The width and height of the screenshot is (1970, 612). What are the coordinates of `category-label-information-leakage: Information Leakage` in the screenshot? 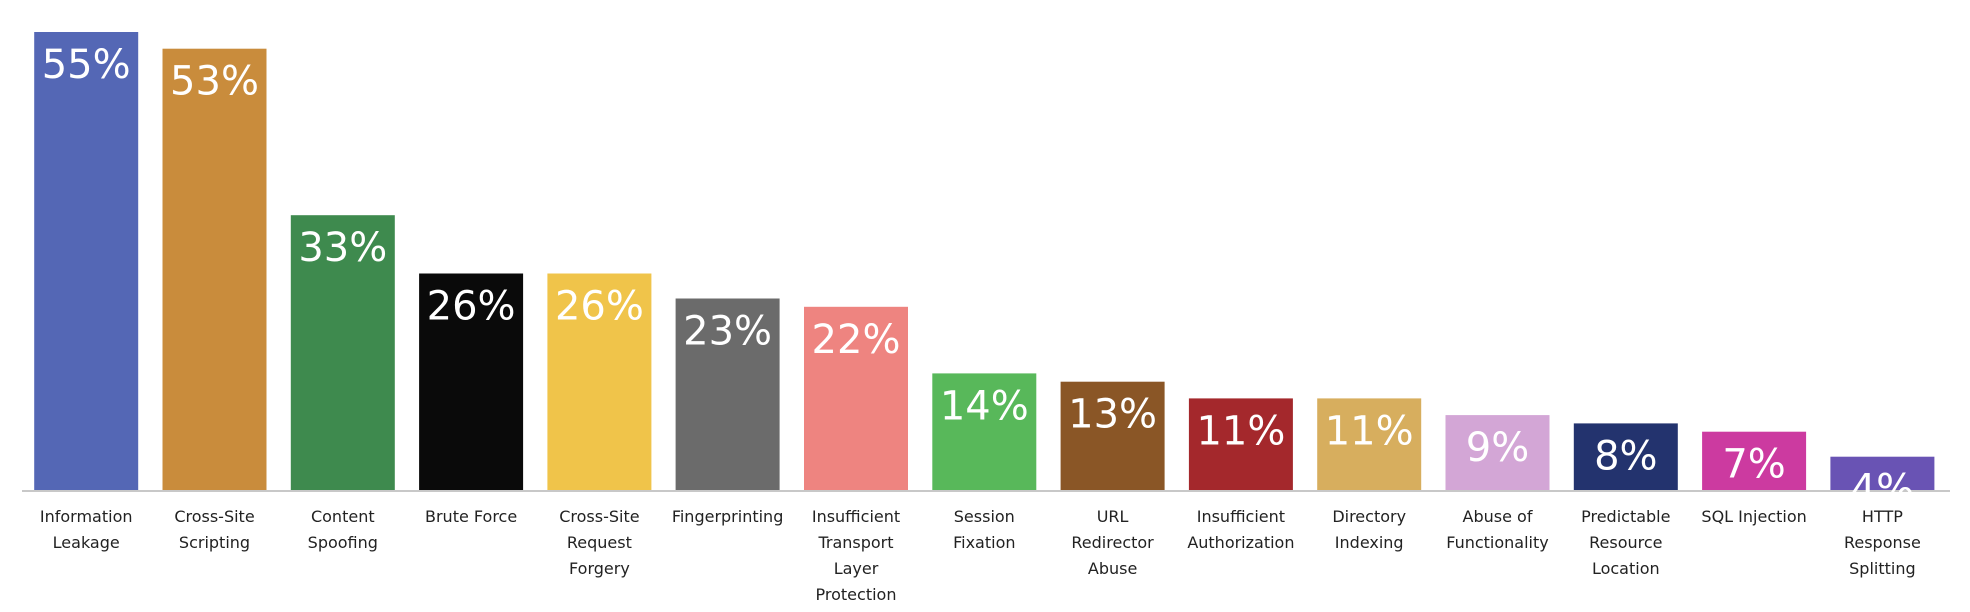 It's located at (86, 529).